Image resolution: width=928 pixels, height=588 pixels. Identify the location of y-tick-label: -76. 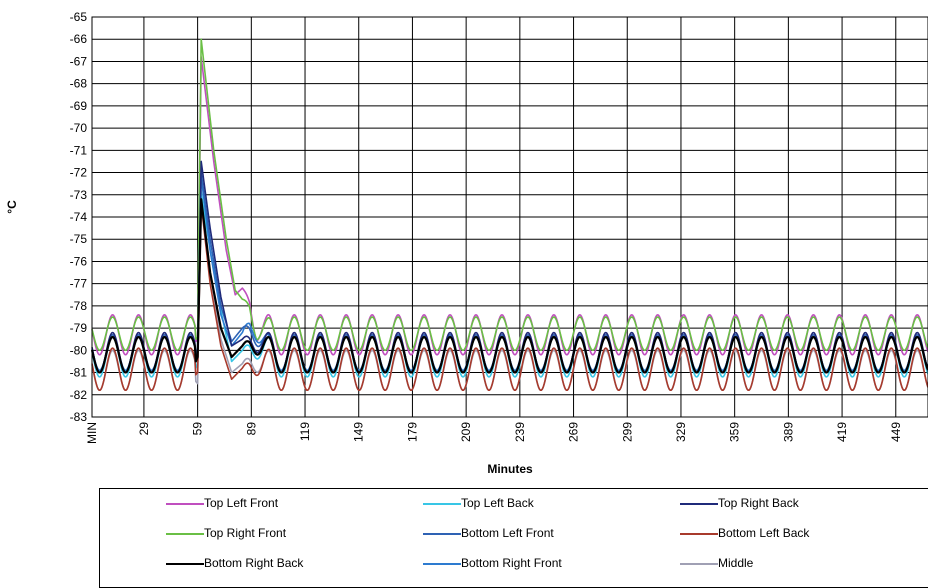
(79, 261).